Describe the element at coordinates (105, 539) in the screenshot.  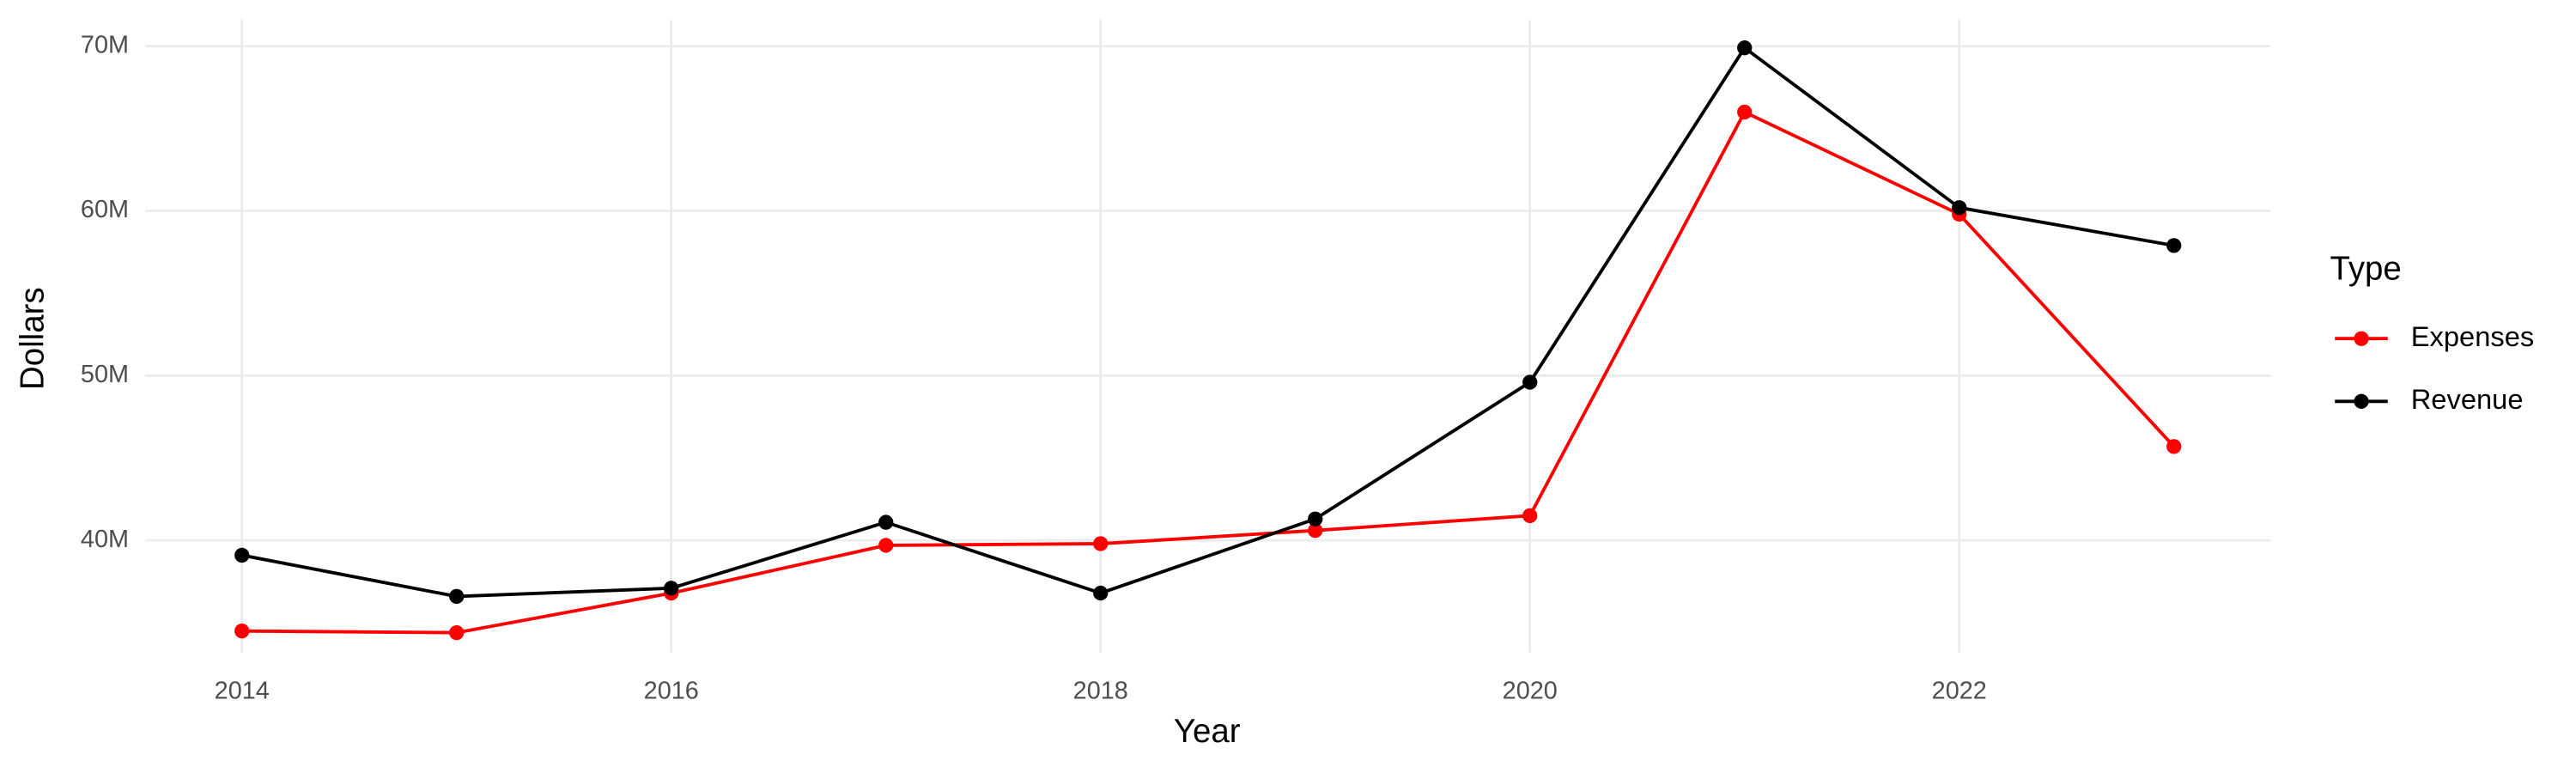
I see `y-tick-label: 40M` at that location.